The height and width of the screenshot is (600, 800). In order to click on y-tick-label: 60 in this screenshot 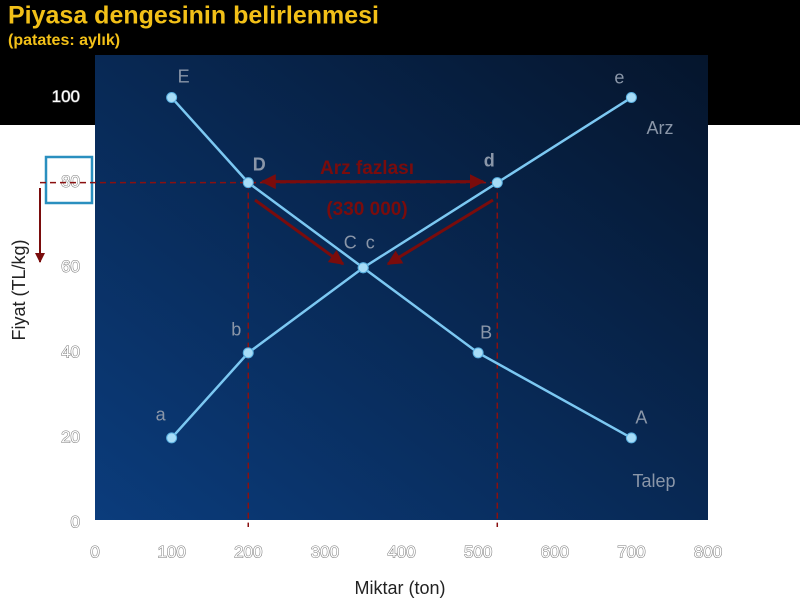, I will do `click(70, 266)`.